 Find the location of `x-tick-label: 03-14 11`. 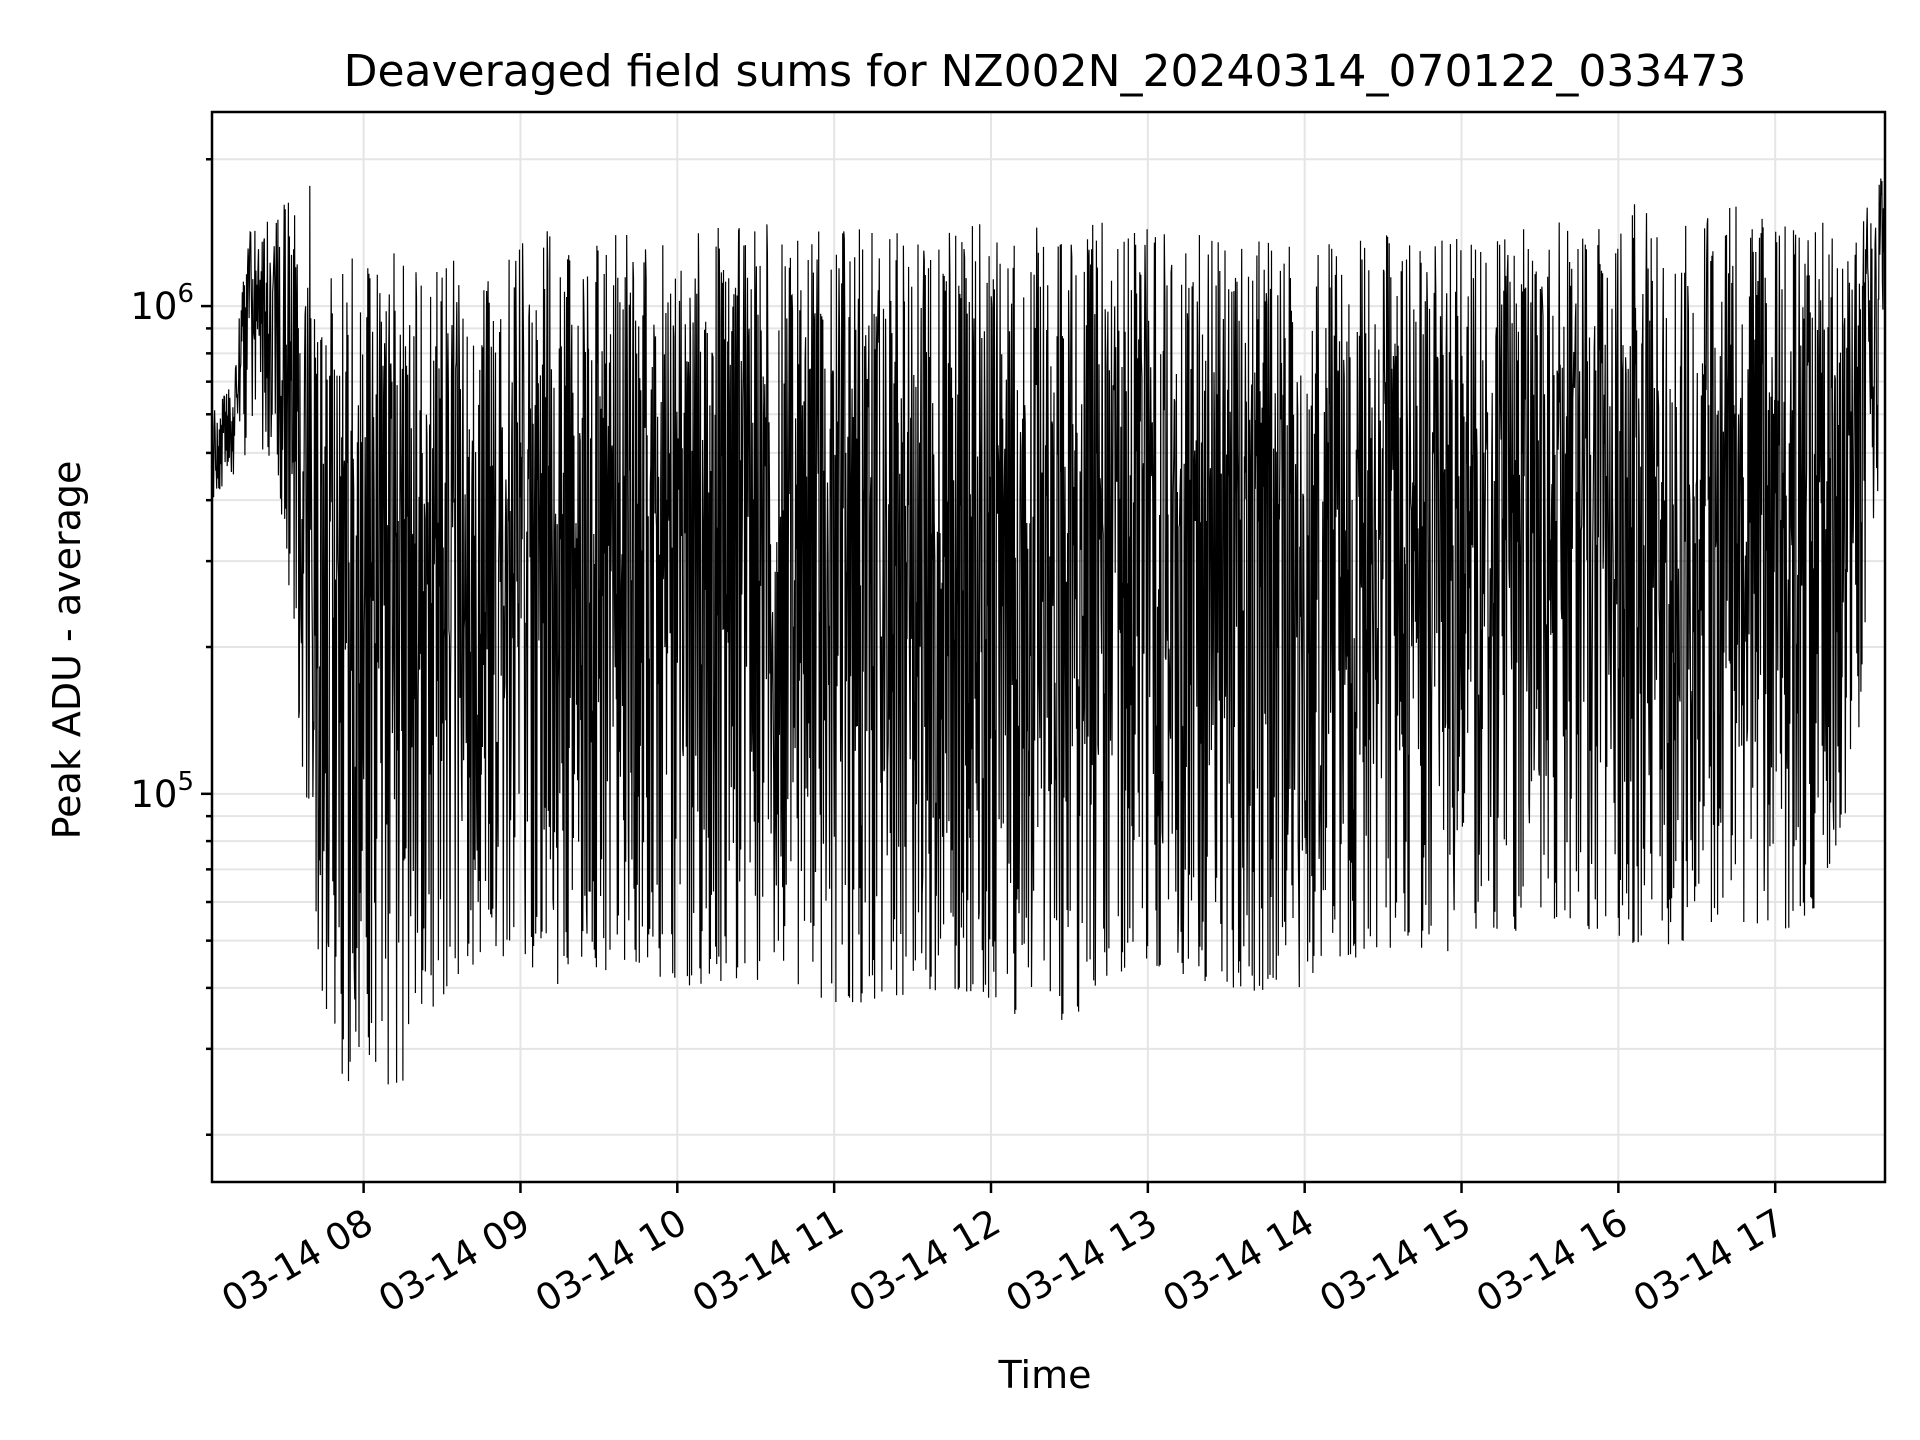

x-tick-label: 03-14 11 is located at coordinates (768, 1261).